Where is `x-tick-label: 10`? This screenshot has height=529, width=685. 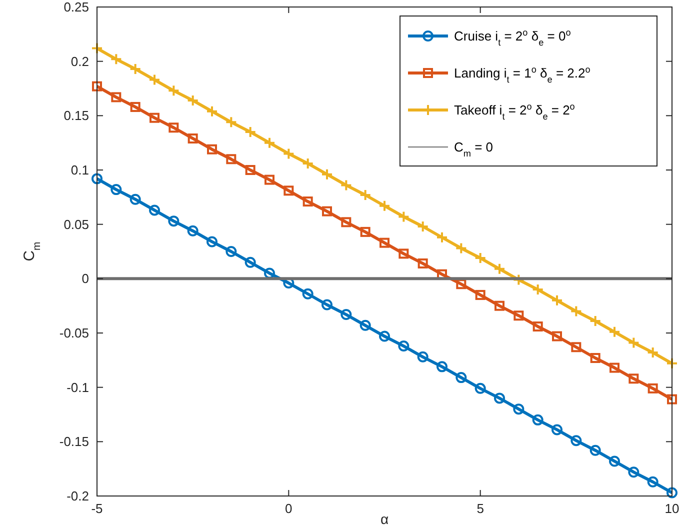
x-tick-label: 10 is located at coordinates (672, 508).